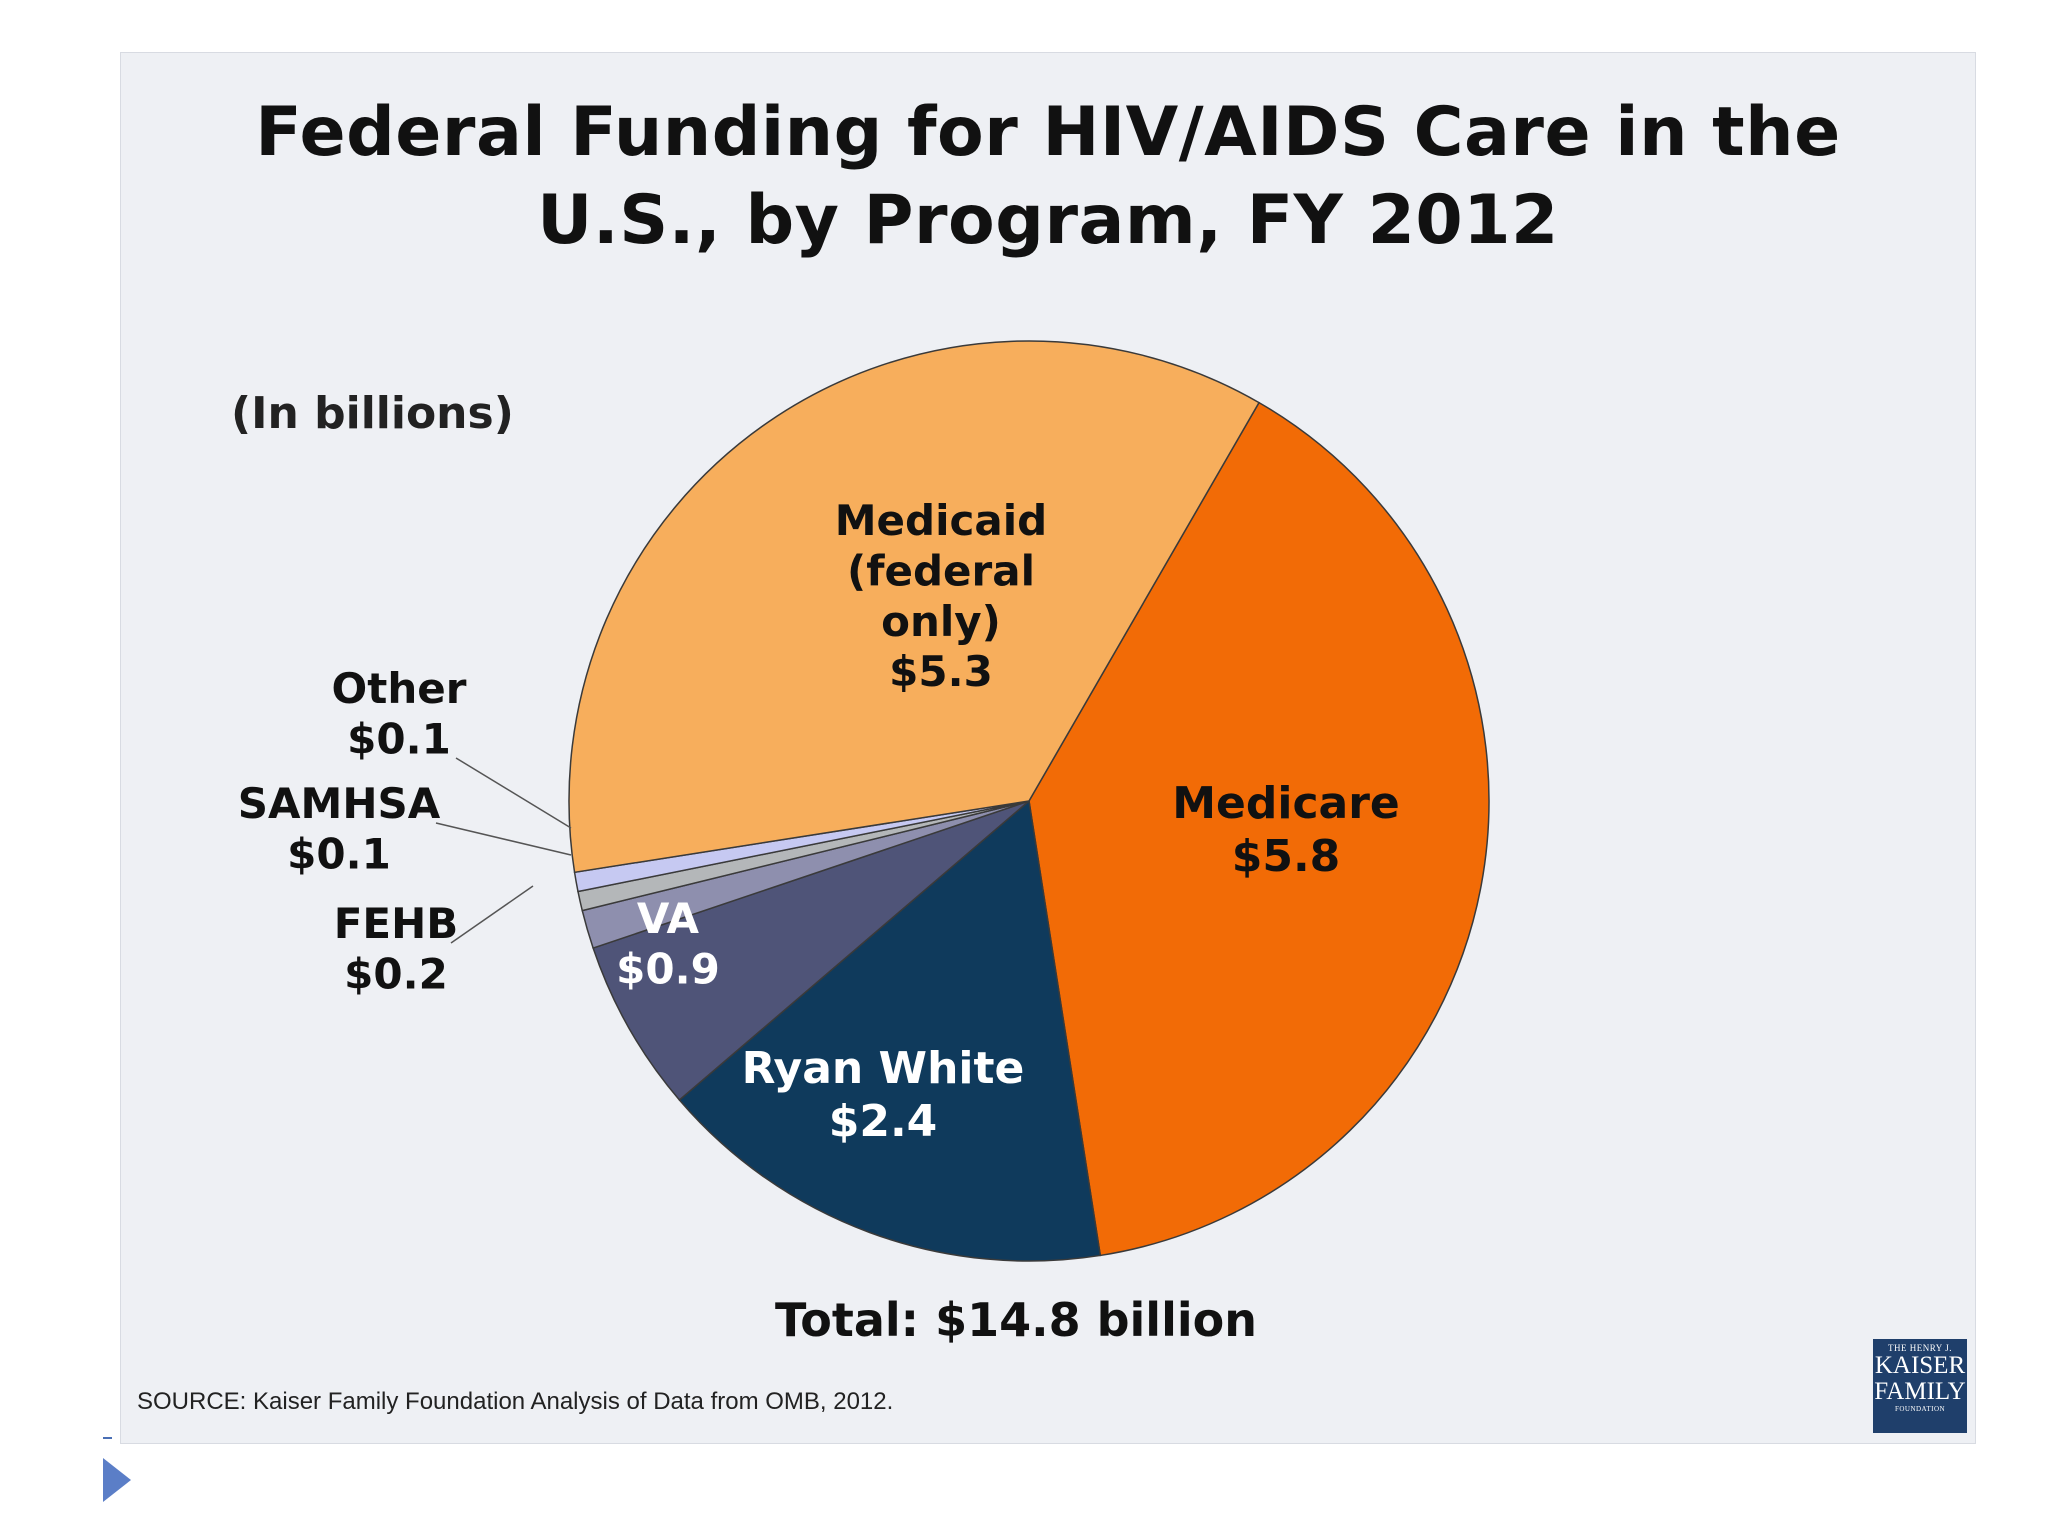  Describe the element at coordinates (1920, 1391) in the screenshot. I see `logo-line-3: FAMILY` at that location.